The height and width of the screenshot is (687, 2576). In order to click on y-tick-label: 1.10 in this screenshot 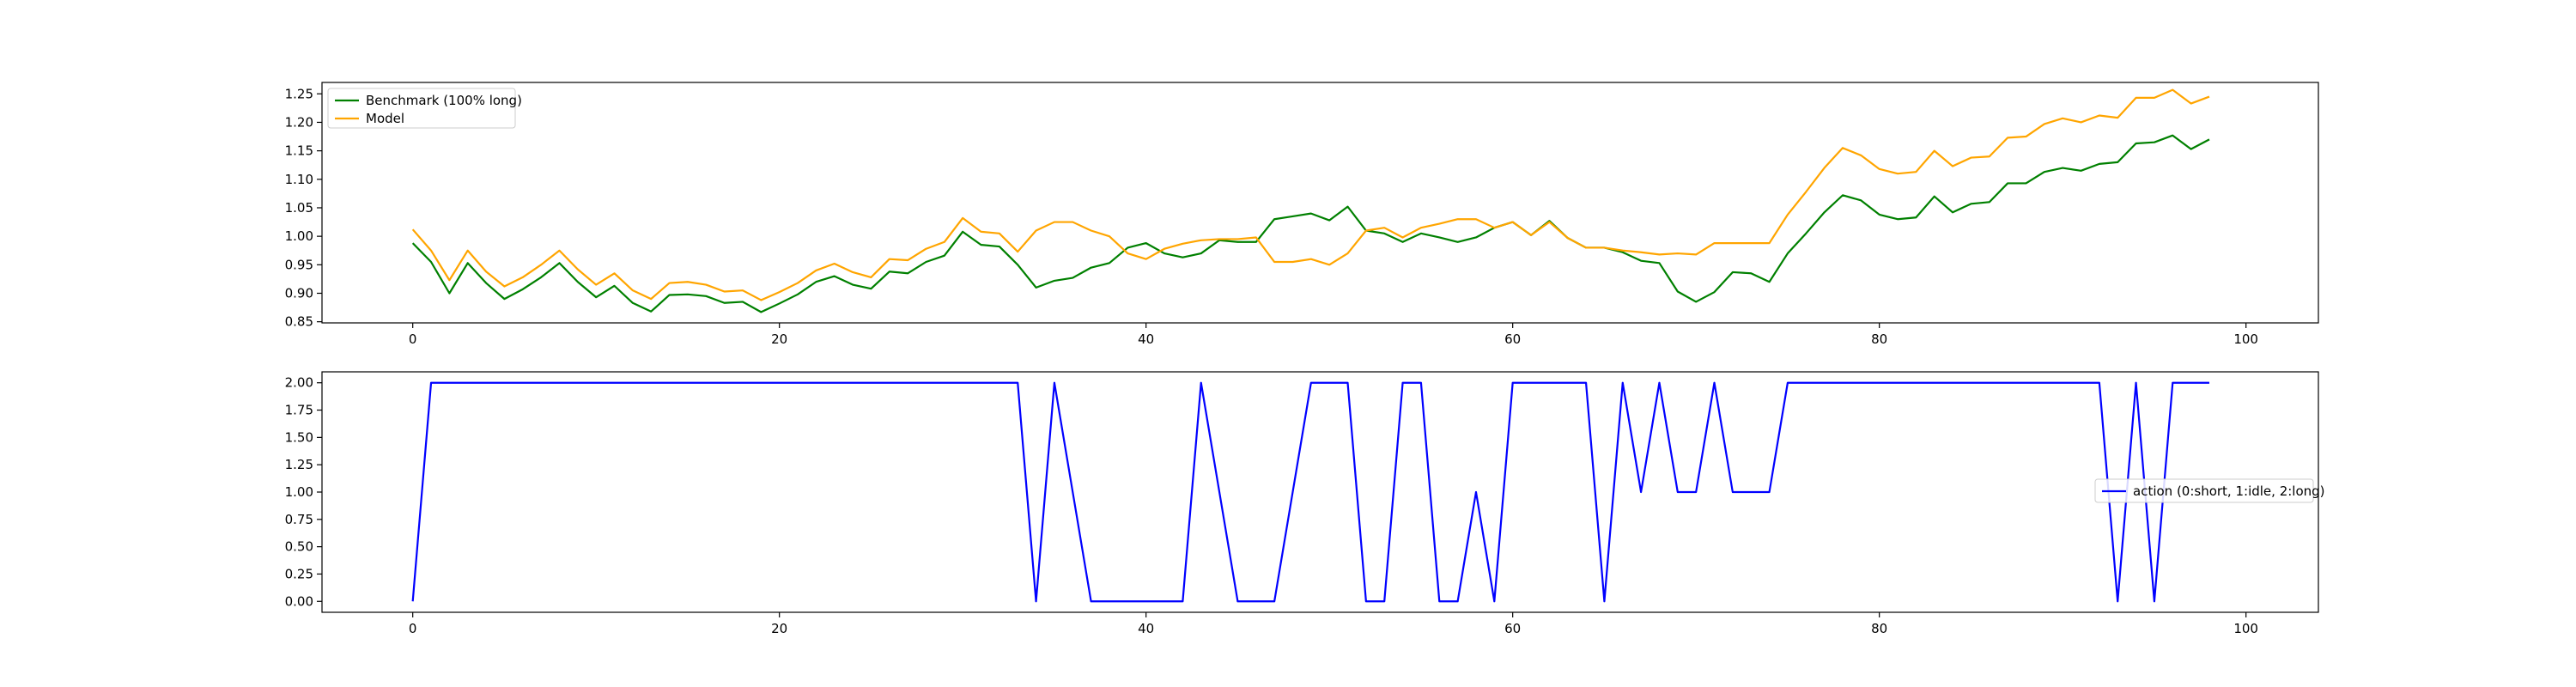, I will do `click(299, 179)`.